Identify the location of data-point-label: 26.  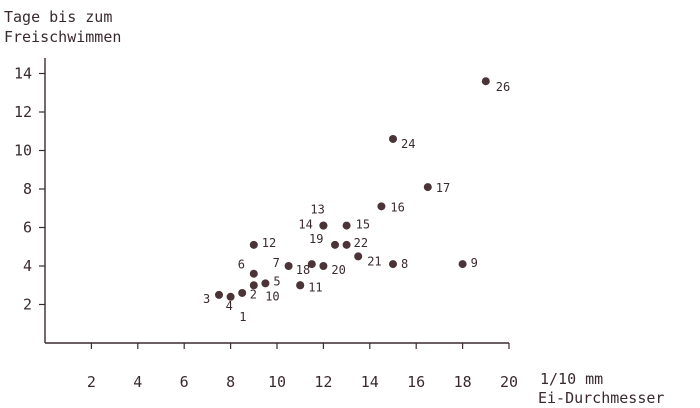
(503, 87).